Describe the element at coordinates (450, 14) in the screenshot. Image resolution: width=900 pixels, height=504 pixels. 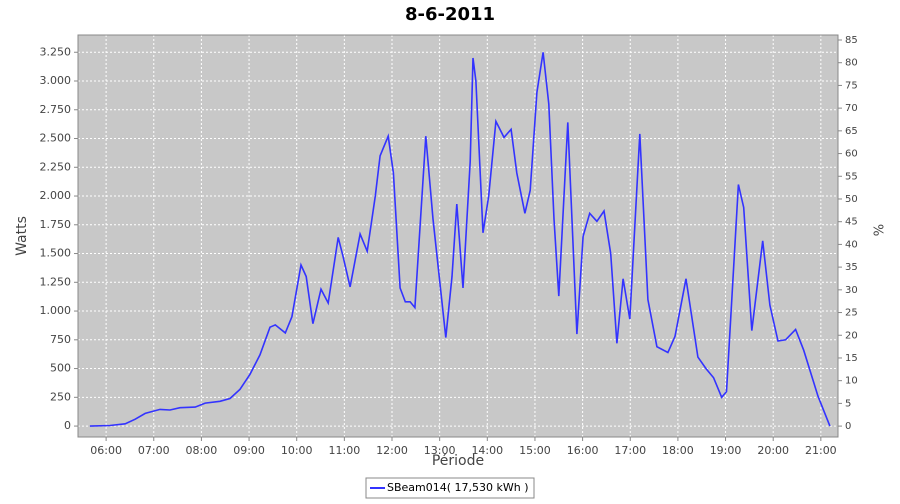
I see `chart-title: 8-6-2011` at that location.